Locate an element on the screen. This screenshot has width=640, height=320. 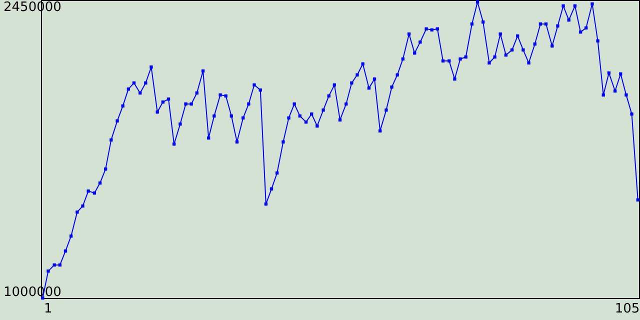
x-tick-label: 1 is located at coordinates (48, 309).